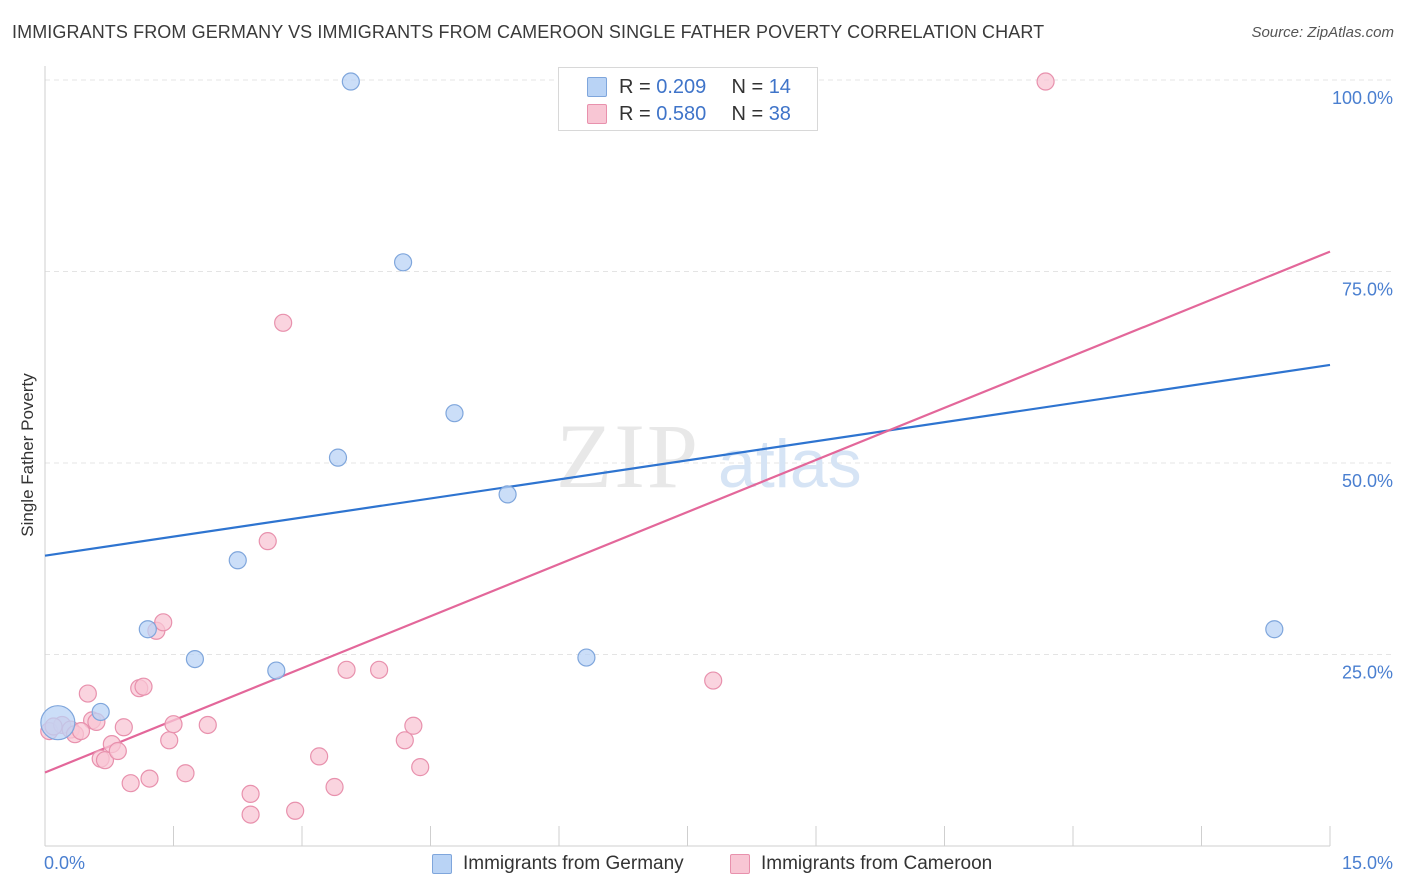  Describe the element at coordinates (688, 99) in the screenshot. I see `correlation-legend: R = 0.209 N = 14 R = 0.580 N = 38` at that location.